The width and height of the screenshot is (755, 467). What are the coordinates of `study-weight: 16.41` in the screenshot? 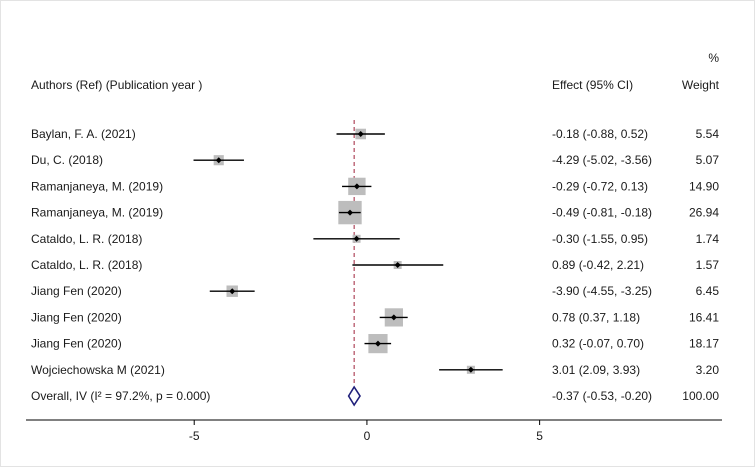 It's located at (704, 317).